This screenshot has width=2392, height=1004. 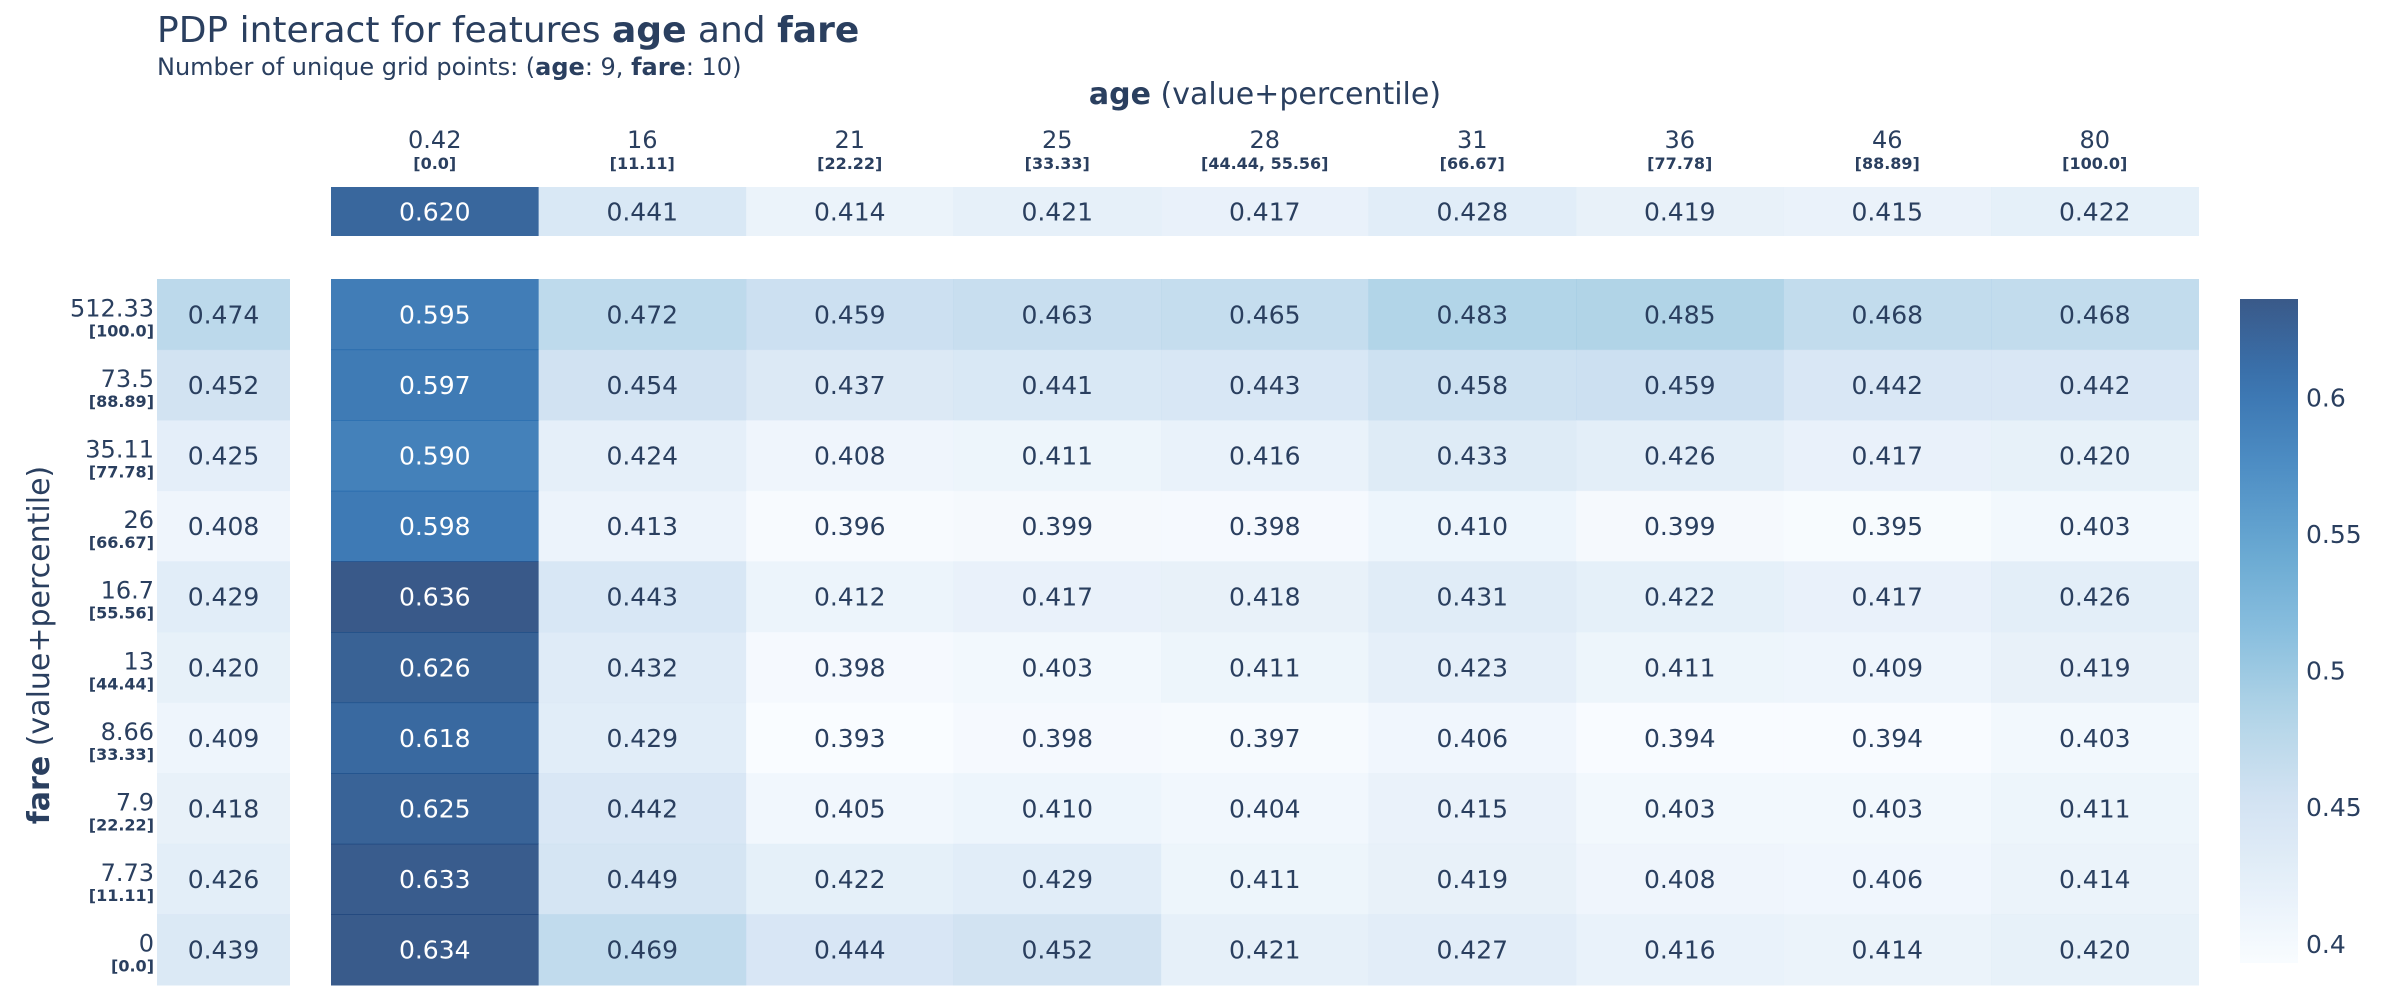 What do you see at coordinates (1120, 94) in the screenshot?
I see `x-axis-title-feature: age` at bounding box center [1120, 94].